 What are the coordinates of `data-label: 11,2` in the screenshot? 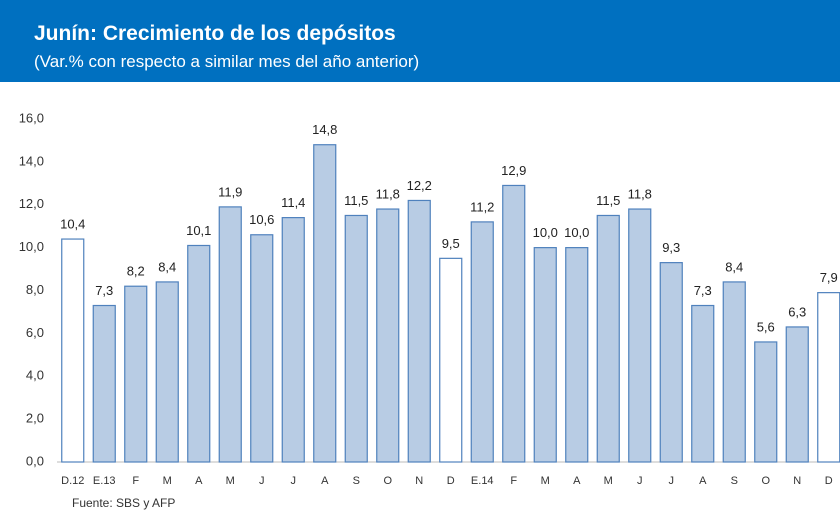 It's located at (482, 206).